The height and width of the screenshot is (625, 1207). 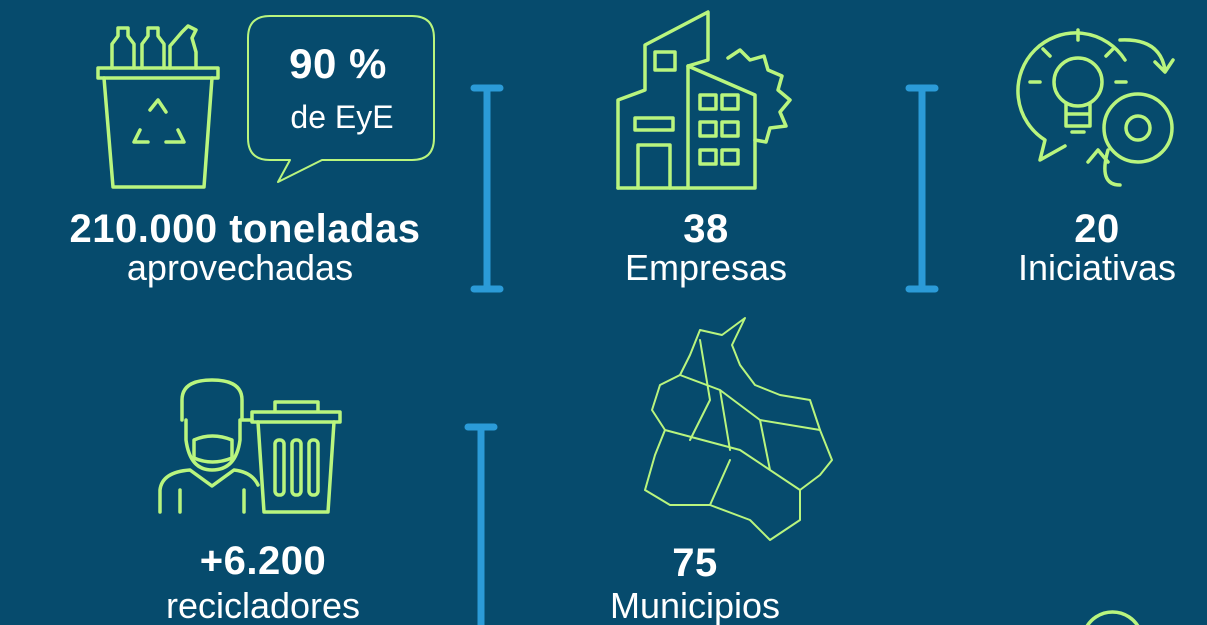 What do you see at coordinates (1097, 229) in the screenshot?
I see `stat-value: 20` at bounding box center [1097, 229].